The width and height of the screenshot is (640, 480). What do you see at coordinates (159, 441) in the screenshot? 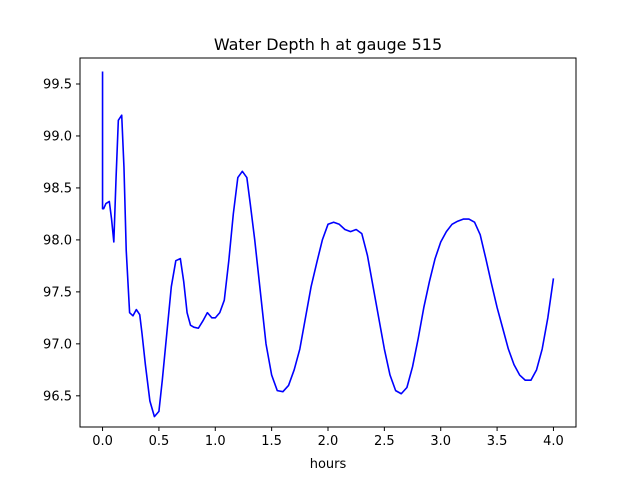
I see `x-tick-label: 0.5` at bounding box center [159, 441].